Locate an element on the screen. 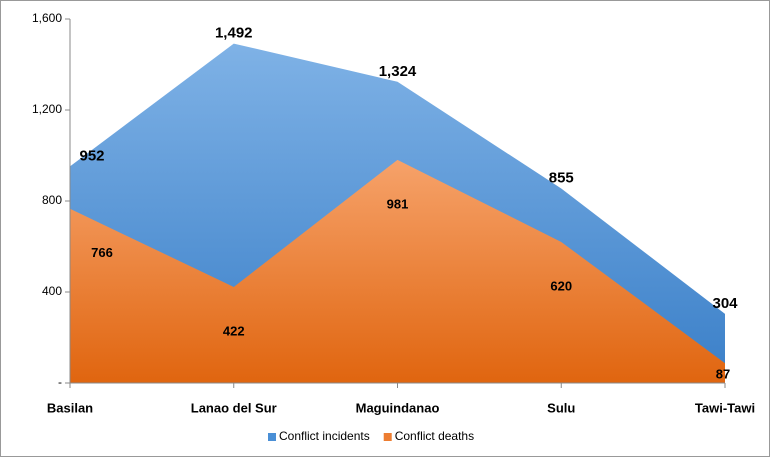 The image size is (770, 457). x-tick-label: Maguindanao is located at coordinates (398, 407).